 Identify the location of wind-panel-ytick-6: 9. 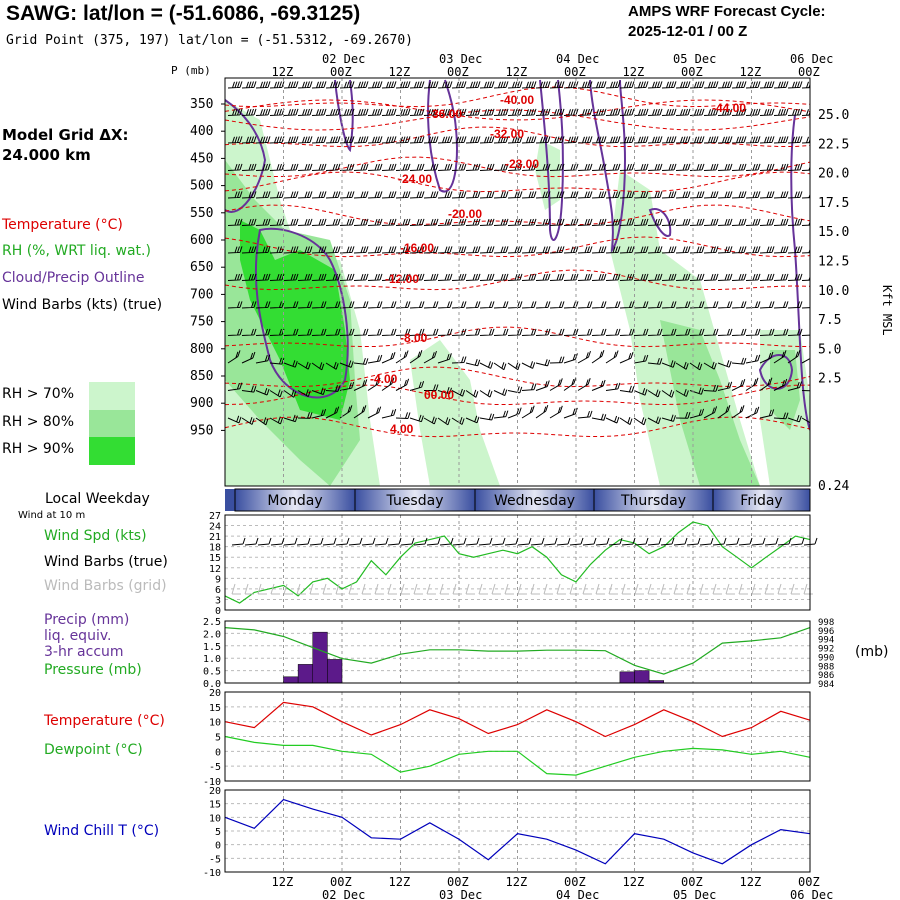
(218, 579).